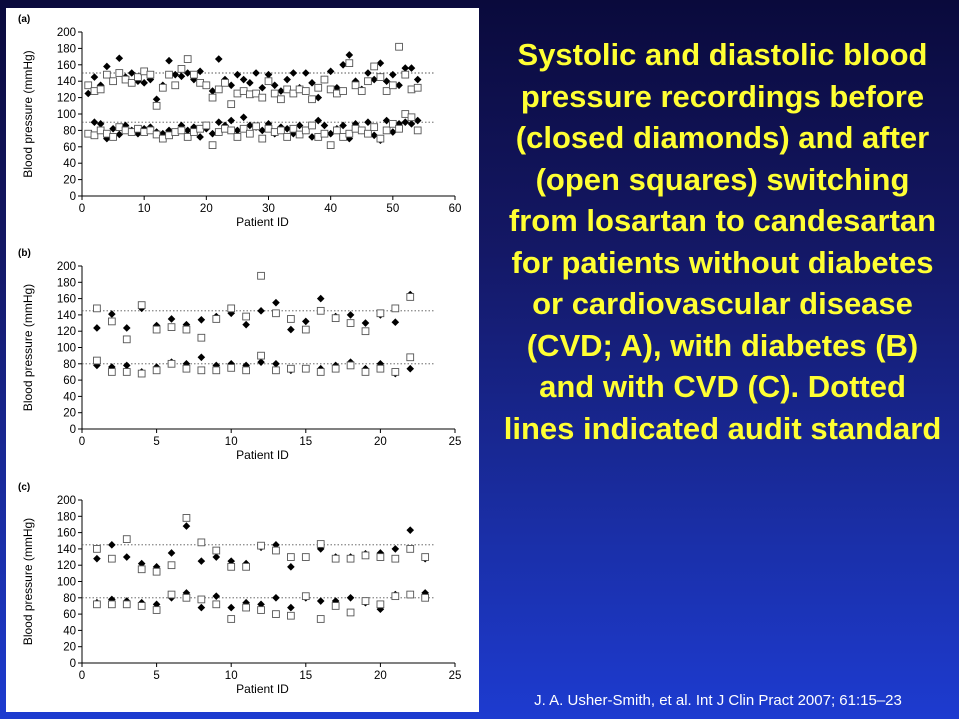 The width and height of the screenshot is (959, 719). What do you see at coordinates (305, 676) in the screenshot?
I see `x-tick-label: 15` at bounding box center [305, 676].